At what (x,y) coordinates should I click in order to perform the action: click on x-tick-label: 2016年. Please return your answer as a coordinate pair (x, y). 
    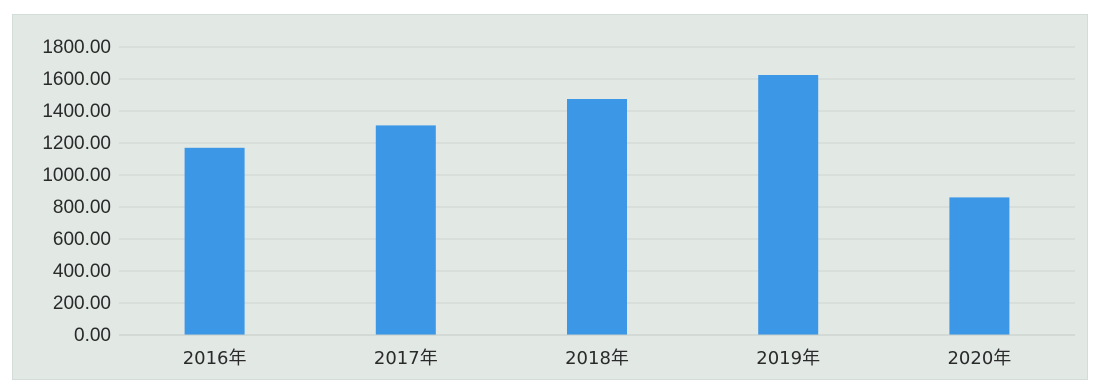
    Looking at the image, I should click on (215, 358).